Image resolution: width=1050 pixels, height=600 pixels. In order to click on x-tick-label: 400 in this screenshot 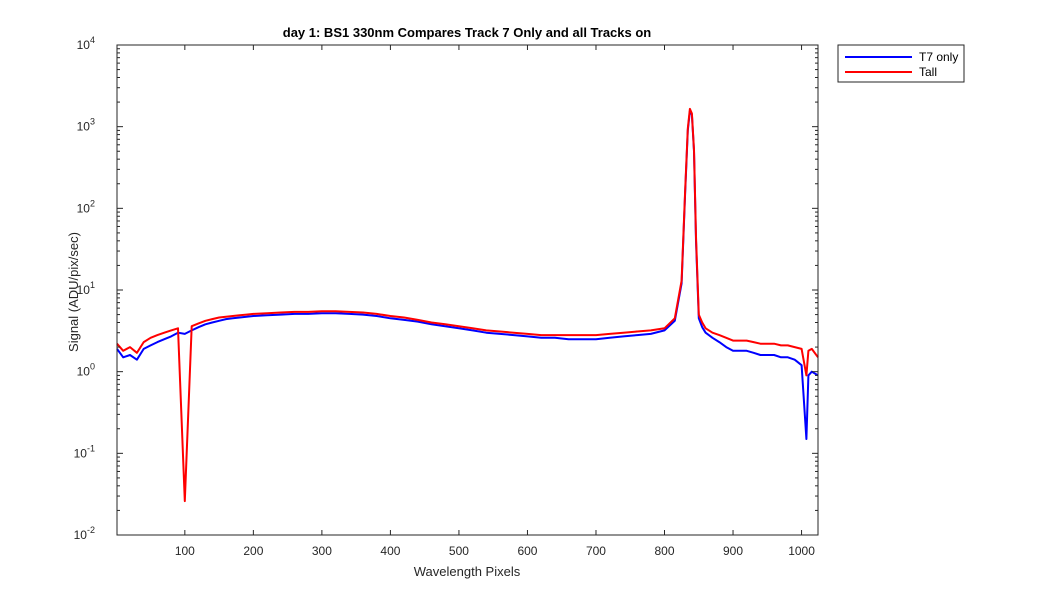, I will do `click(390, 551)`.